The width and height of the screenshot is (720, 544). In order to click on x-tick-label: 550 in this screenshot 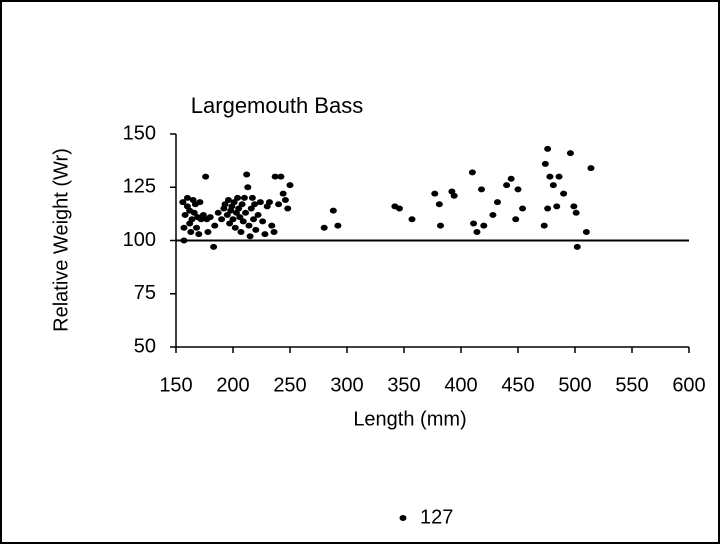, I will do `click(631, 385)`.